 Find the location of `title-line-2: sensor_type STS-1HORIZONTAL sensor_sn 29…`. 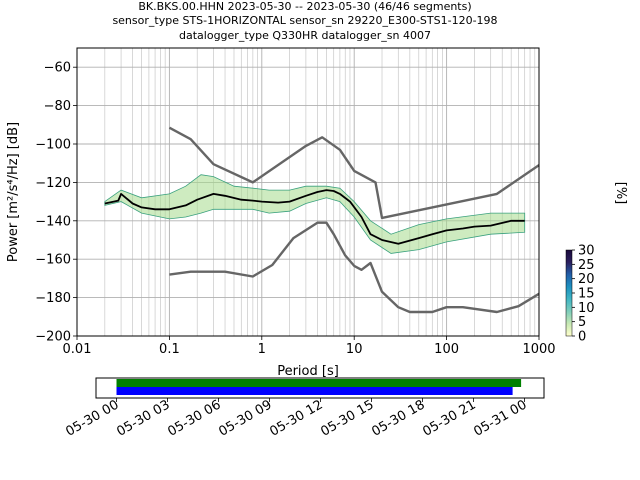

title-line-2: sensor_type STS-1HORIZONTAL sensor_sn 29… is located at coordinates (304, 20).